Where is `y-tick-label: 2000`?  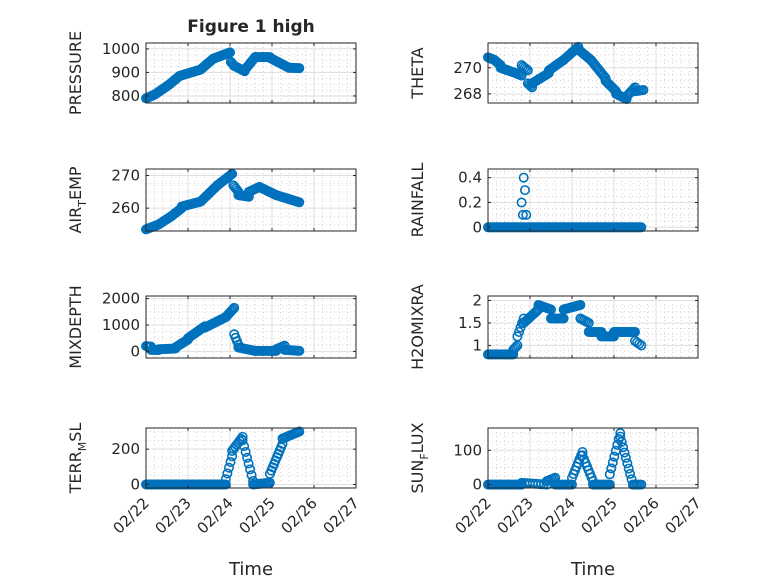 y-tick-label: 2000 is located at coordinates (121, 299).